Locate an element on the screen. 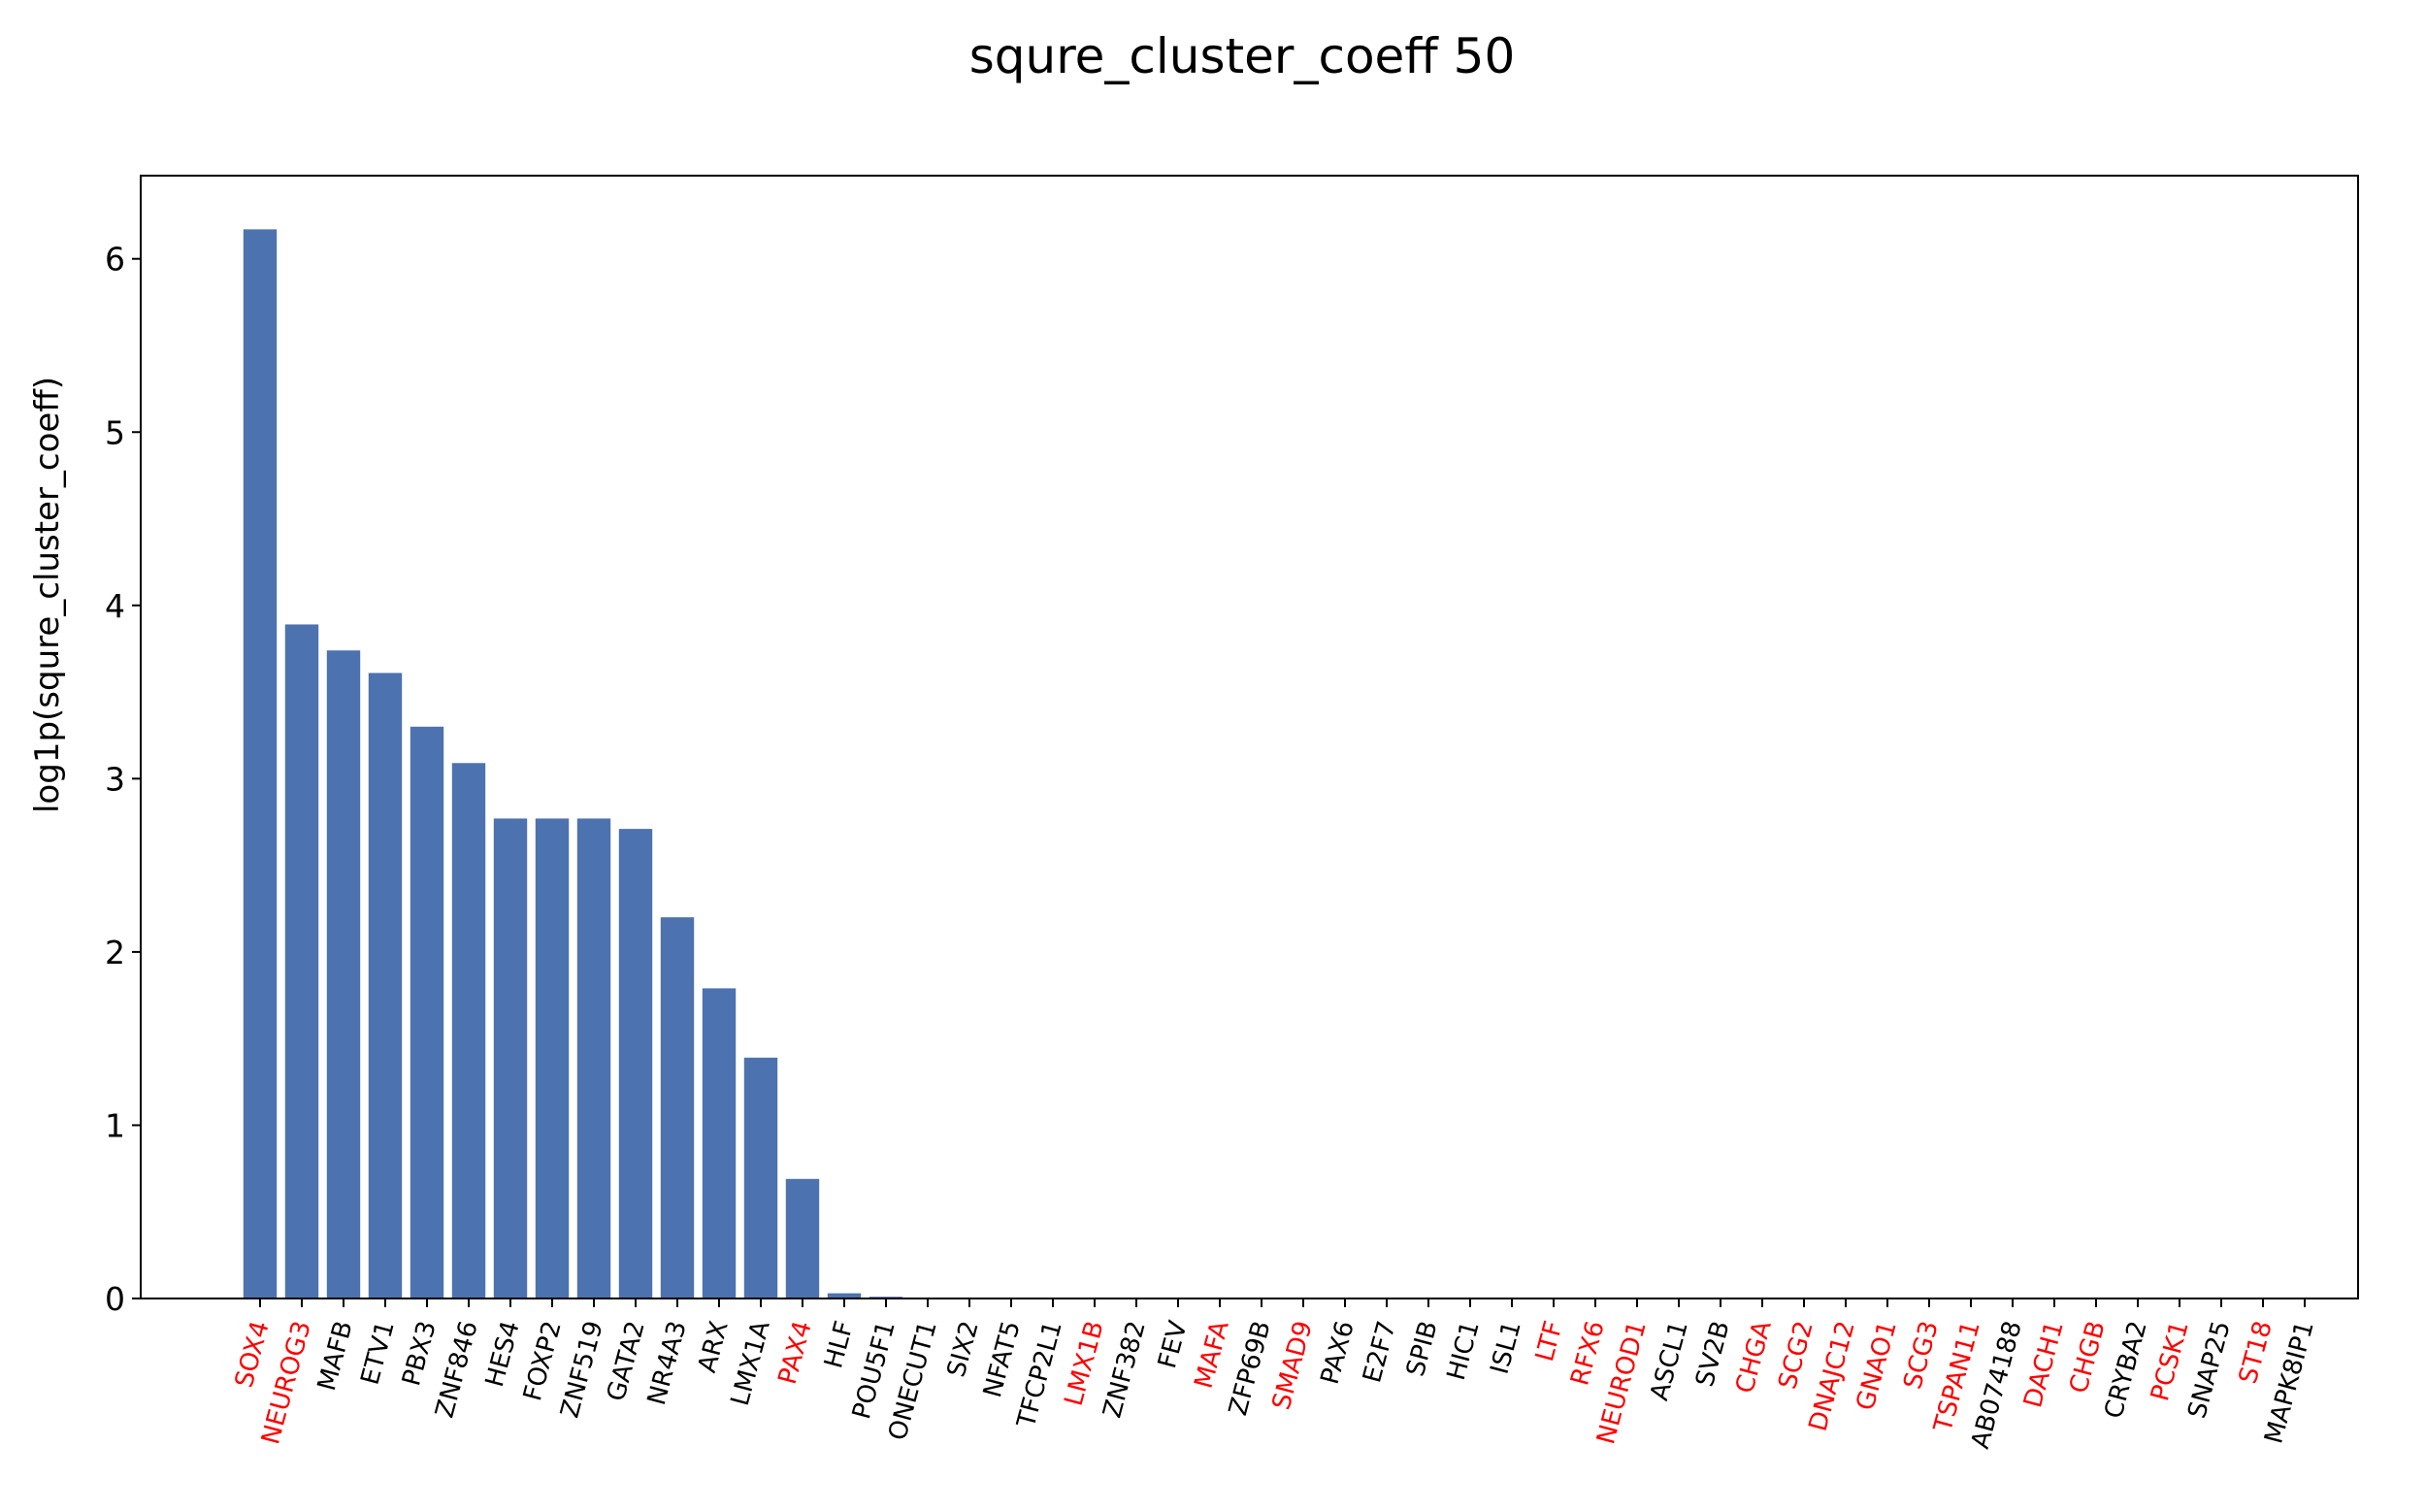 The width and height of the screenshot is (2426, 1512). y-tick-label: 4 is located at coordinates (115, 606).